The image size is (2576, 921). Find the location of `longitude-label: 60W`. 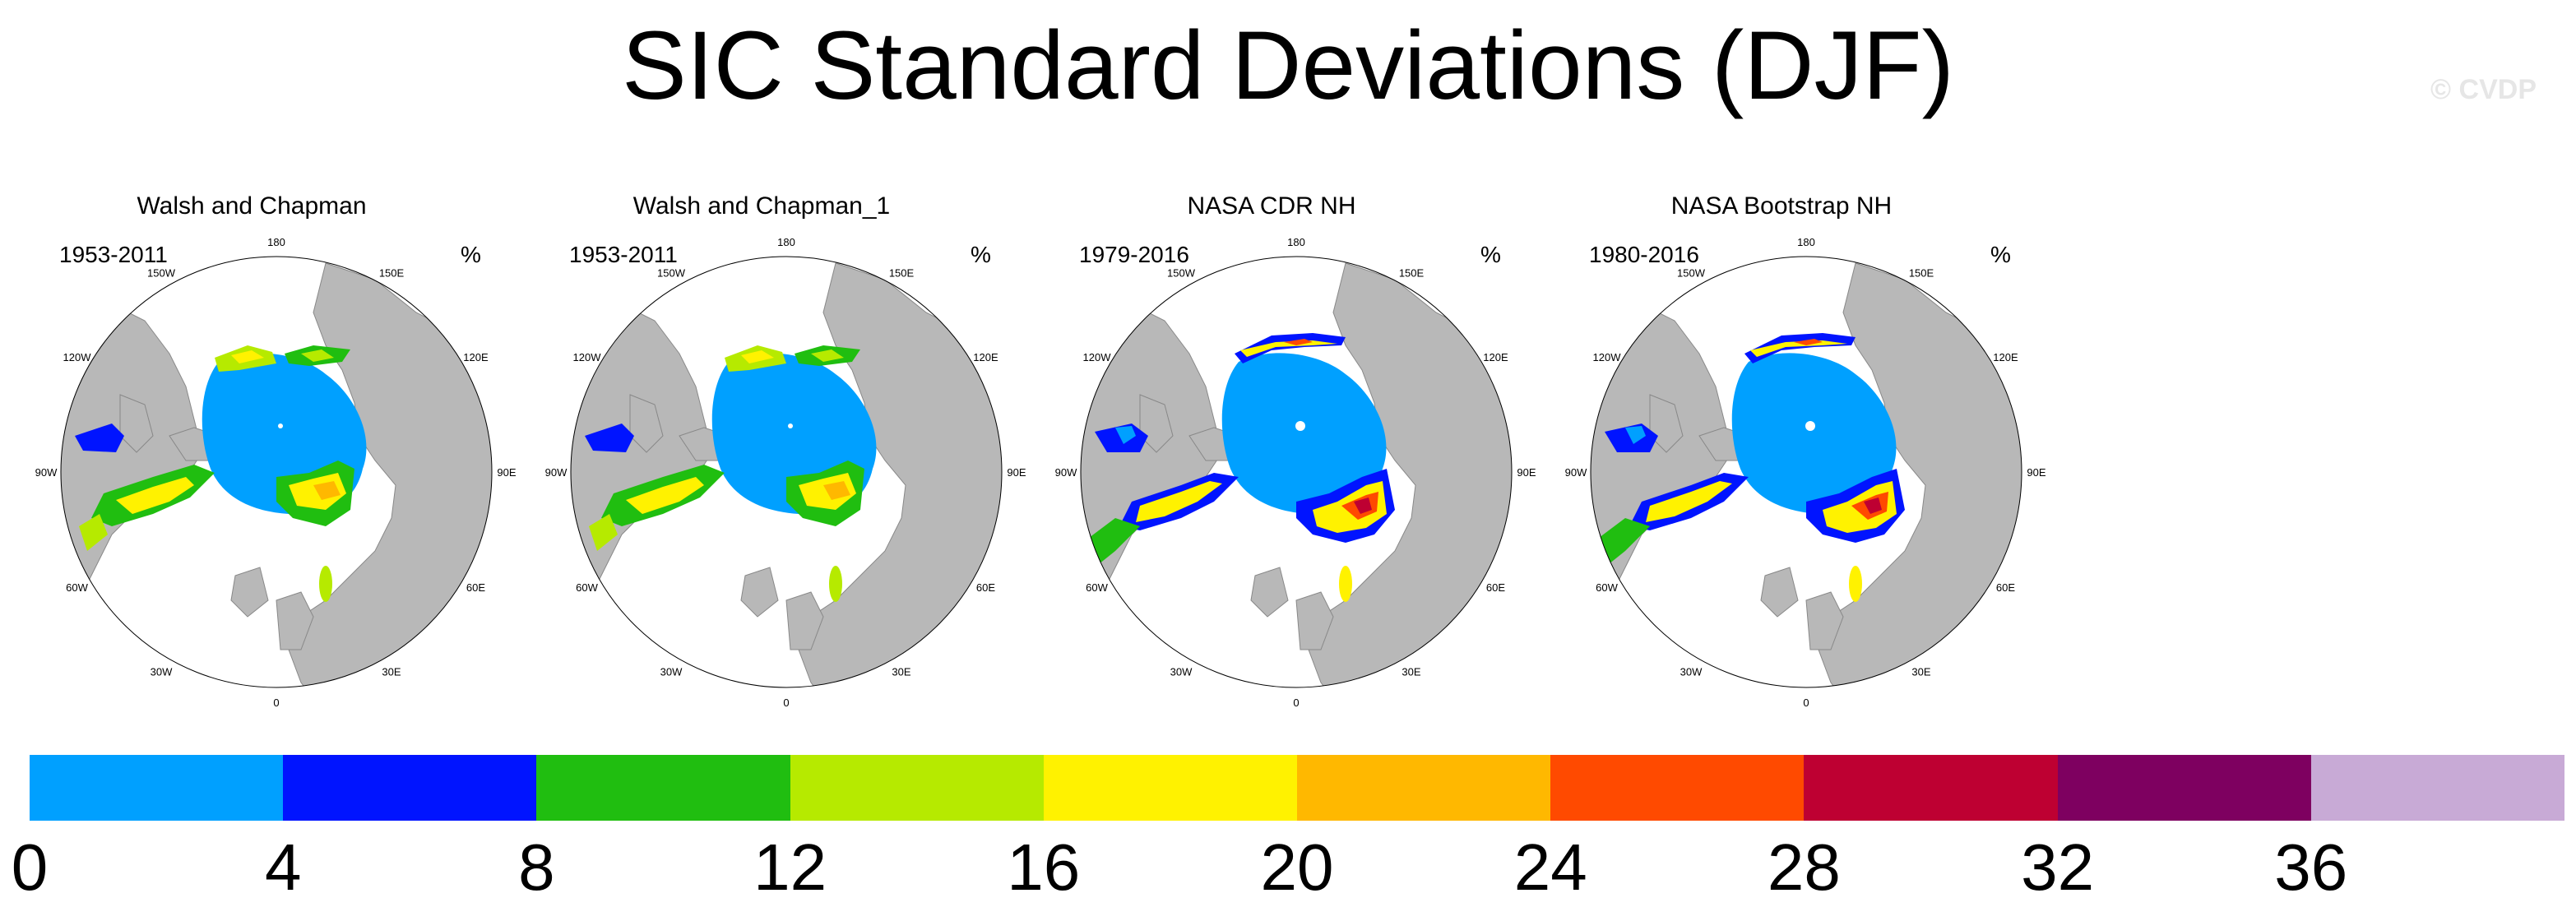

longitude-label: 60W is located at coordinates (1097, 588).